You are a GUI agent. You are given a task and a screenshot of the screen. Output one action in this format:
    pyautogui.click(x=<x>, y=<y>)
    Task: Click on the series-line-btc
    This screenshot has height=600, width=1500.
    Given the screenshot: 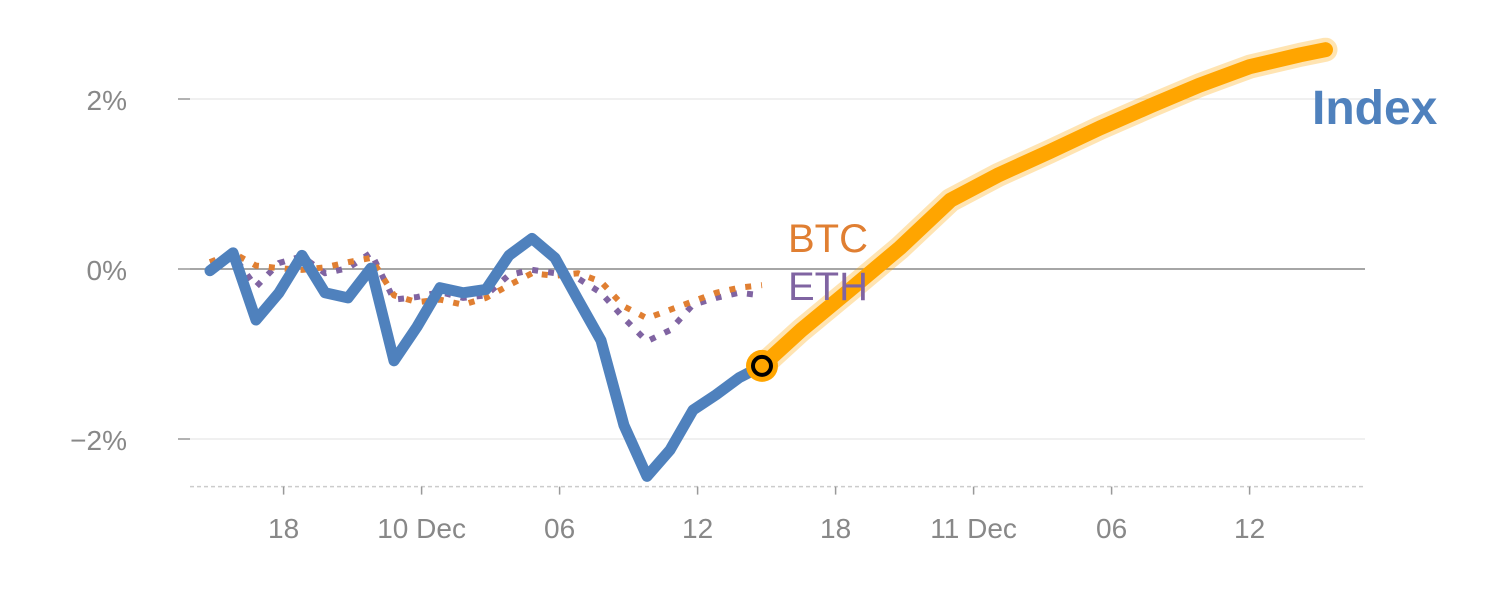 What is the action you would take?
    pyautogui.click(x=485, y=285)
    